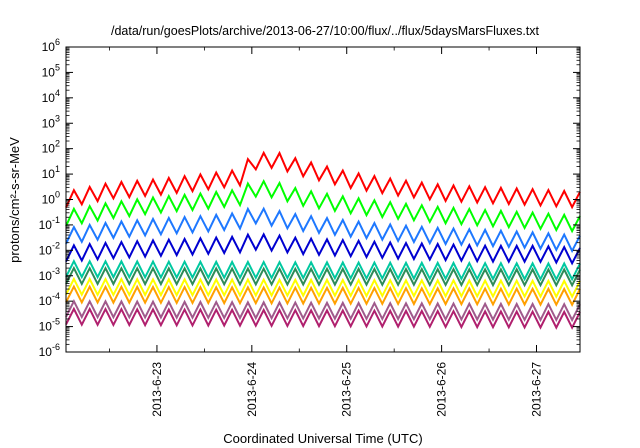 Image resolution: width=640 pixels, height=448 pixels. Describe the element at coordinates (49, 223) in the screenshot. I see `y-tick-label: 10⁻¹` at that location.